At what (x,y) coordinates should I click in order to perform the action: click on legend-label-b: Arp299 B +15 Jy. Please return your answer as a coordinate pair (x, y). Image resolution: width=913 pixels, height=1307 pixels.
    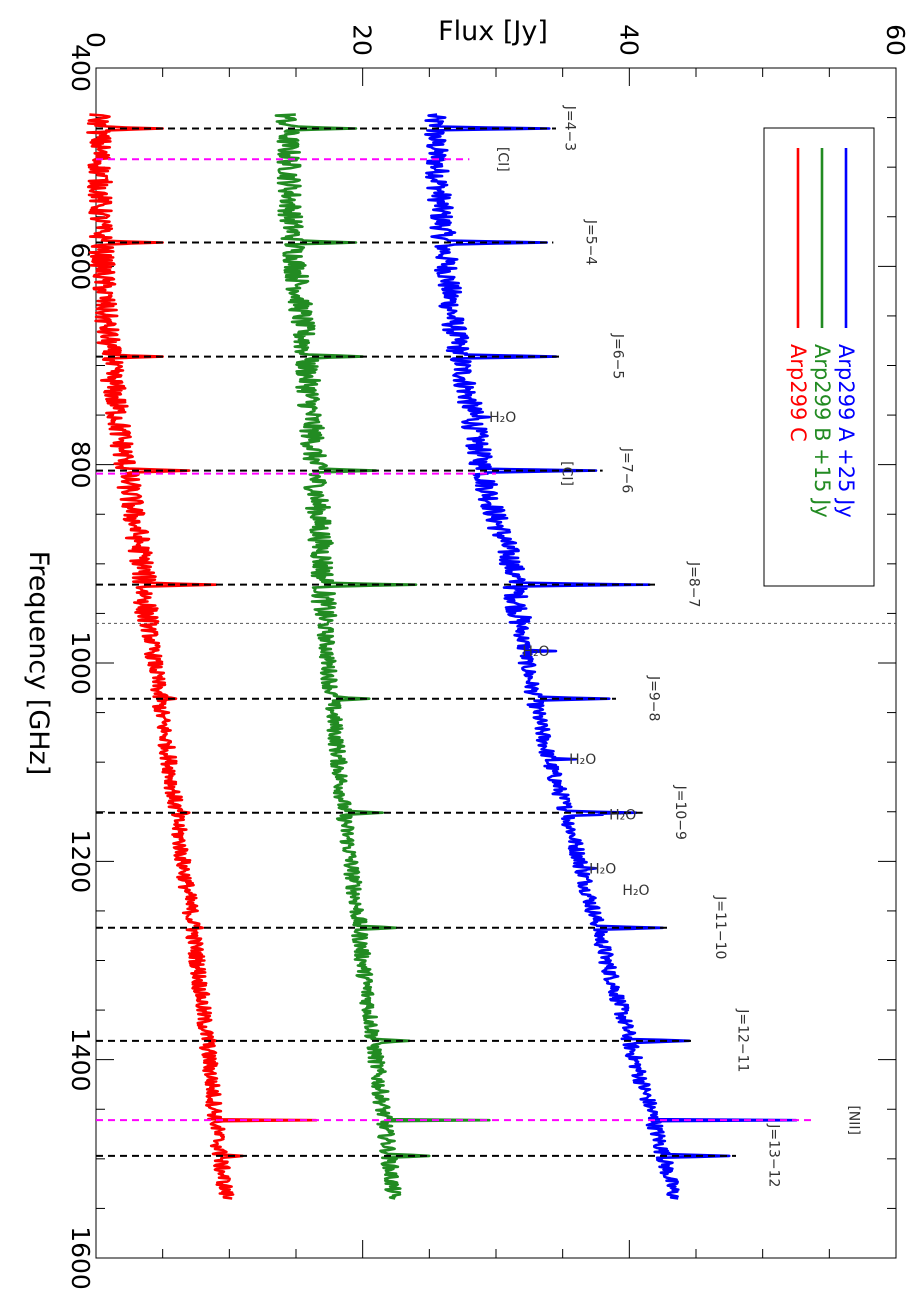
    Looking at the image, I should click on (822, 431).